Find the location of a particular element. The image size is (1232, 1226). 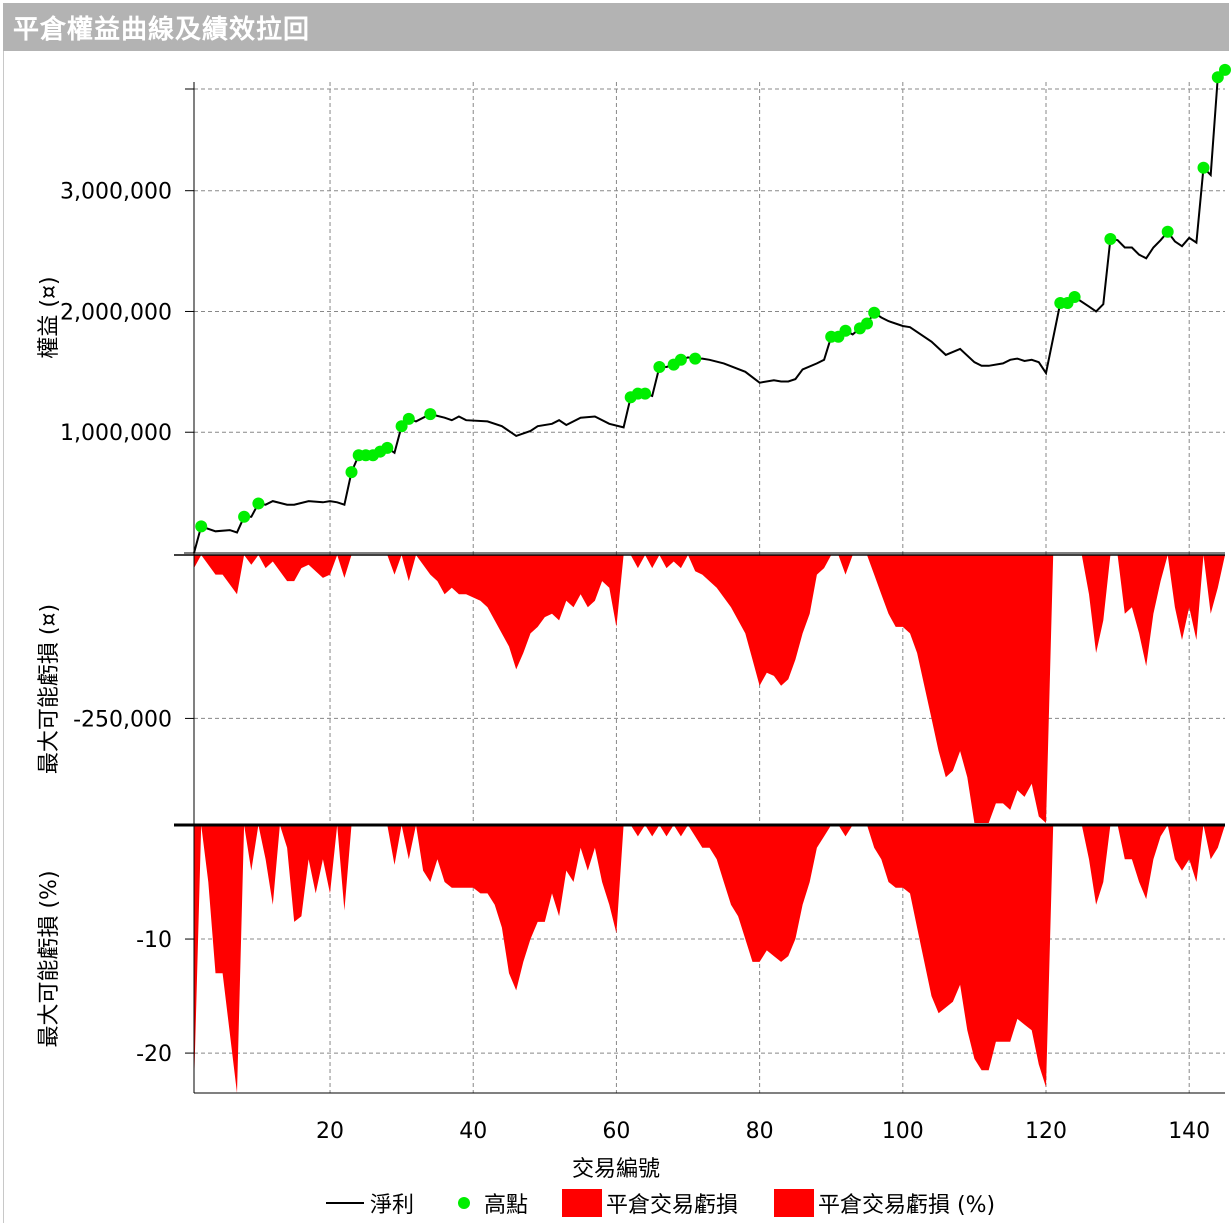

x-tick-label: 80 is located at coordinates (760, 1131).